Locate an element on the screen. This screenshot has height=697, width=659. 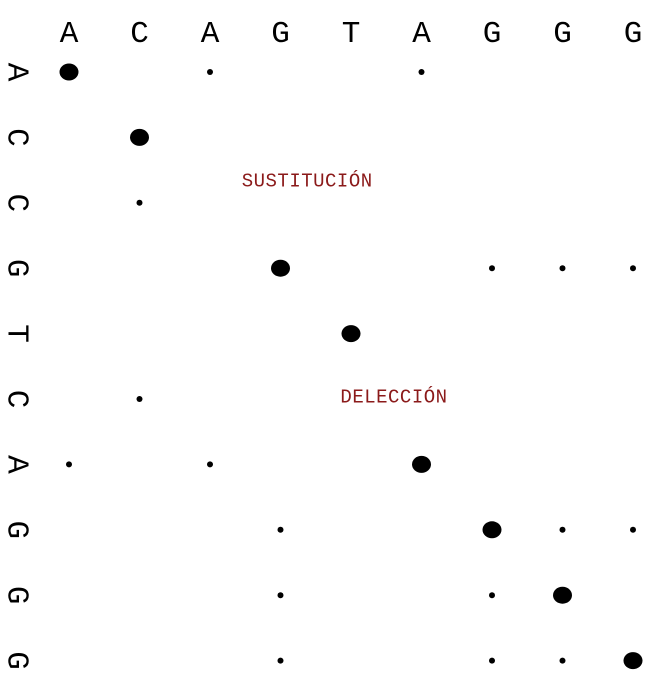
row-label-8: G is located at coordinates (17, 595).